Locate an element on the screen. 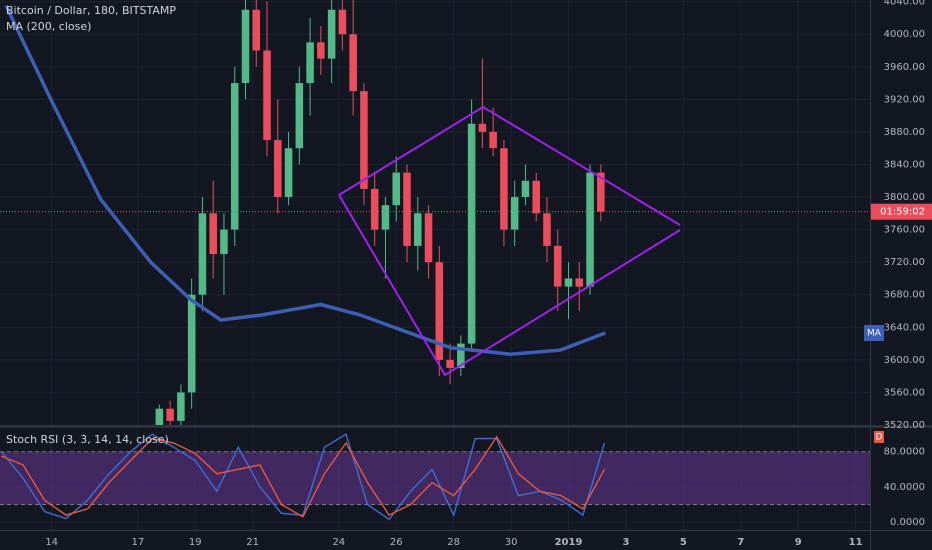 Image resolution: width=932 pixels, height=550 pixels. stoch-pane is located at coordinates (435, 477).